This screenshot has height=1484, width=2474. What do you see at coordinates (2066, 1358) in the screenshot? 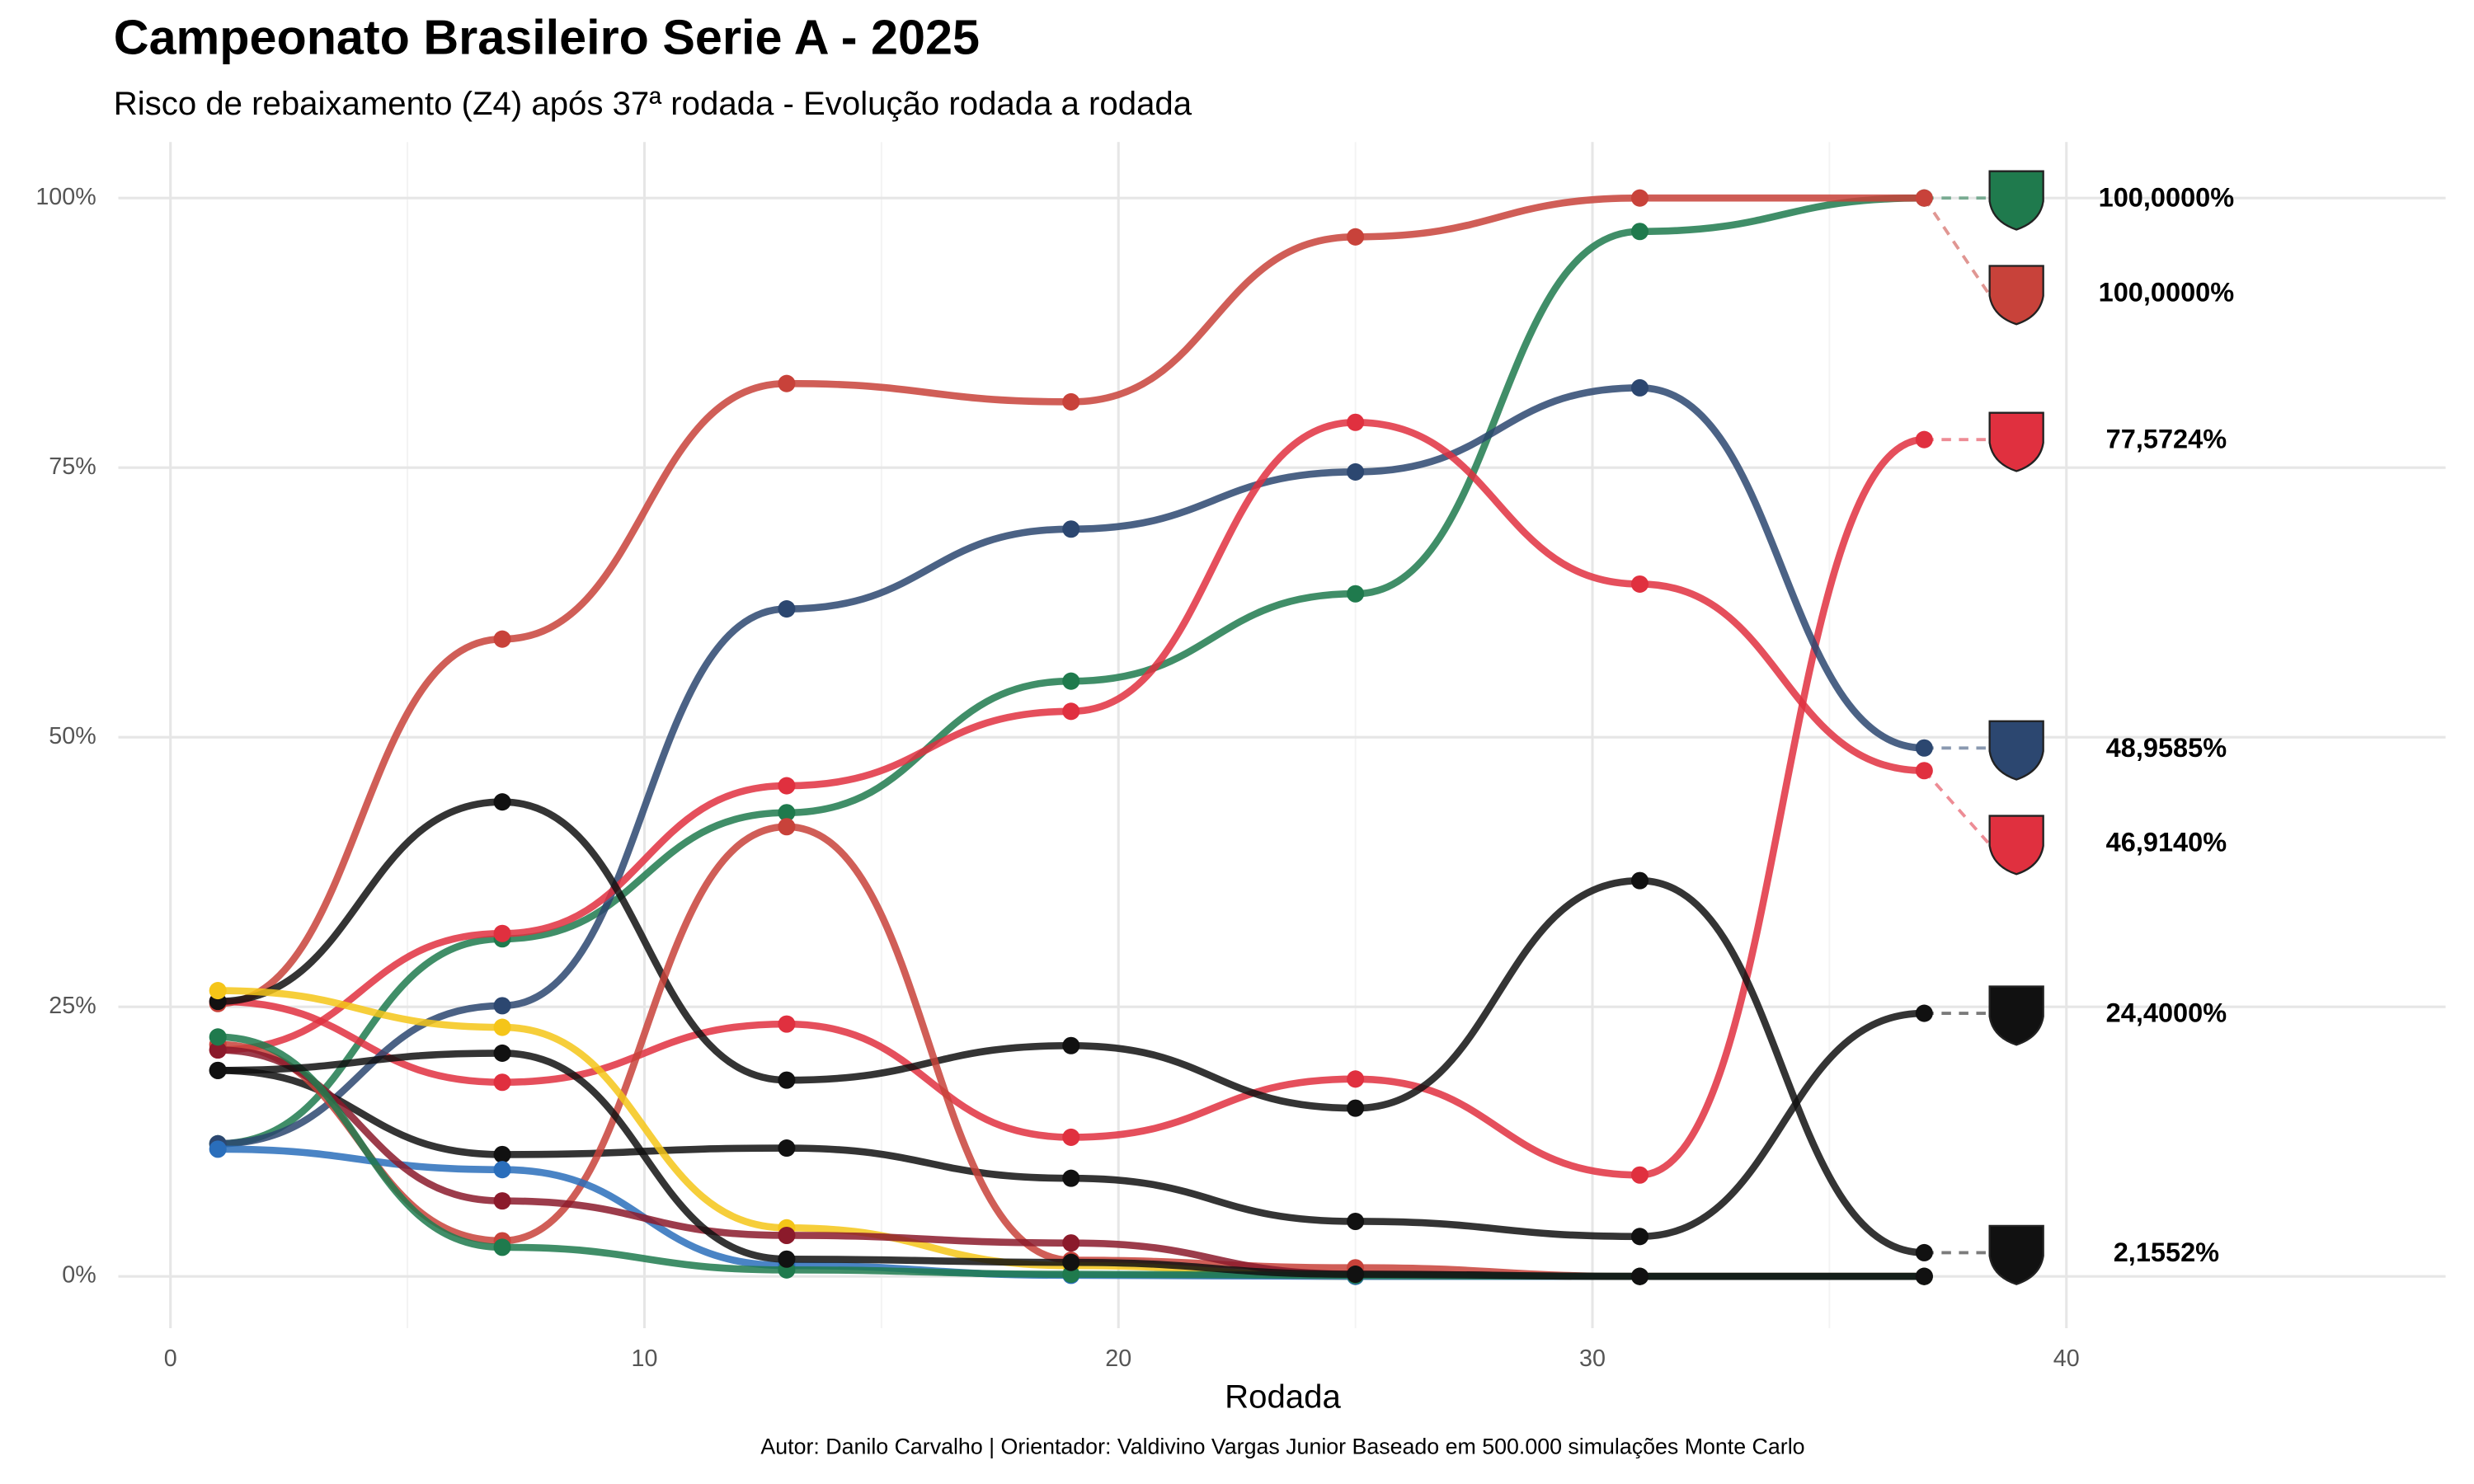
I see `x-tick-label: 40` at bounding box center [2066, 1358].